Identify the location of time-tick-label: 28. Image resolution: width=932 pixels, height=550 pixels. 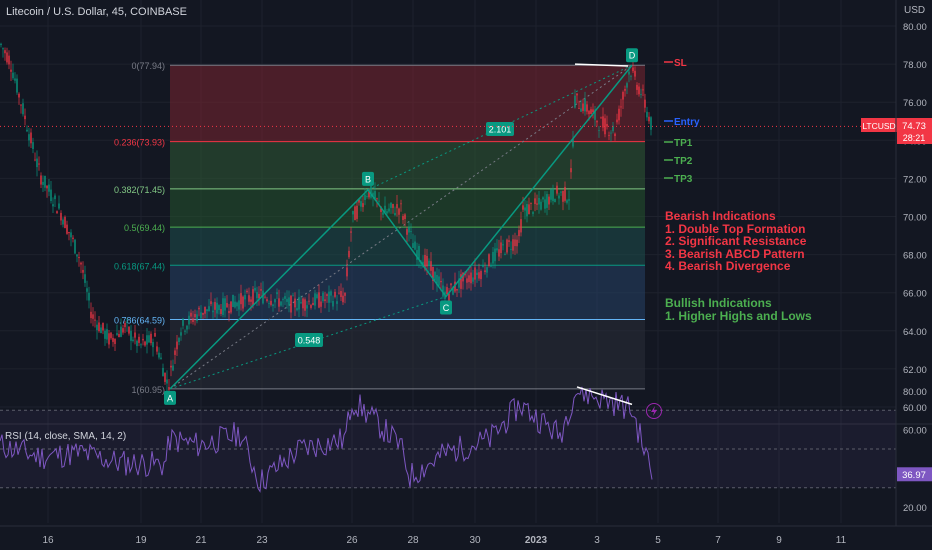
(413, 540).